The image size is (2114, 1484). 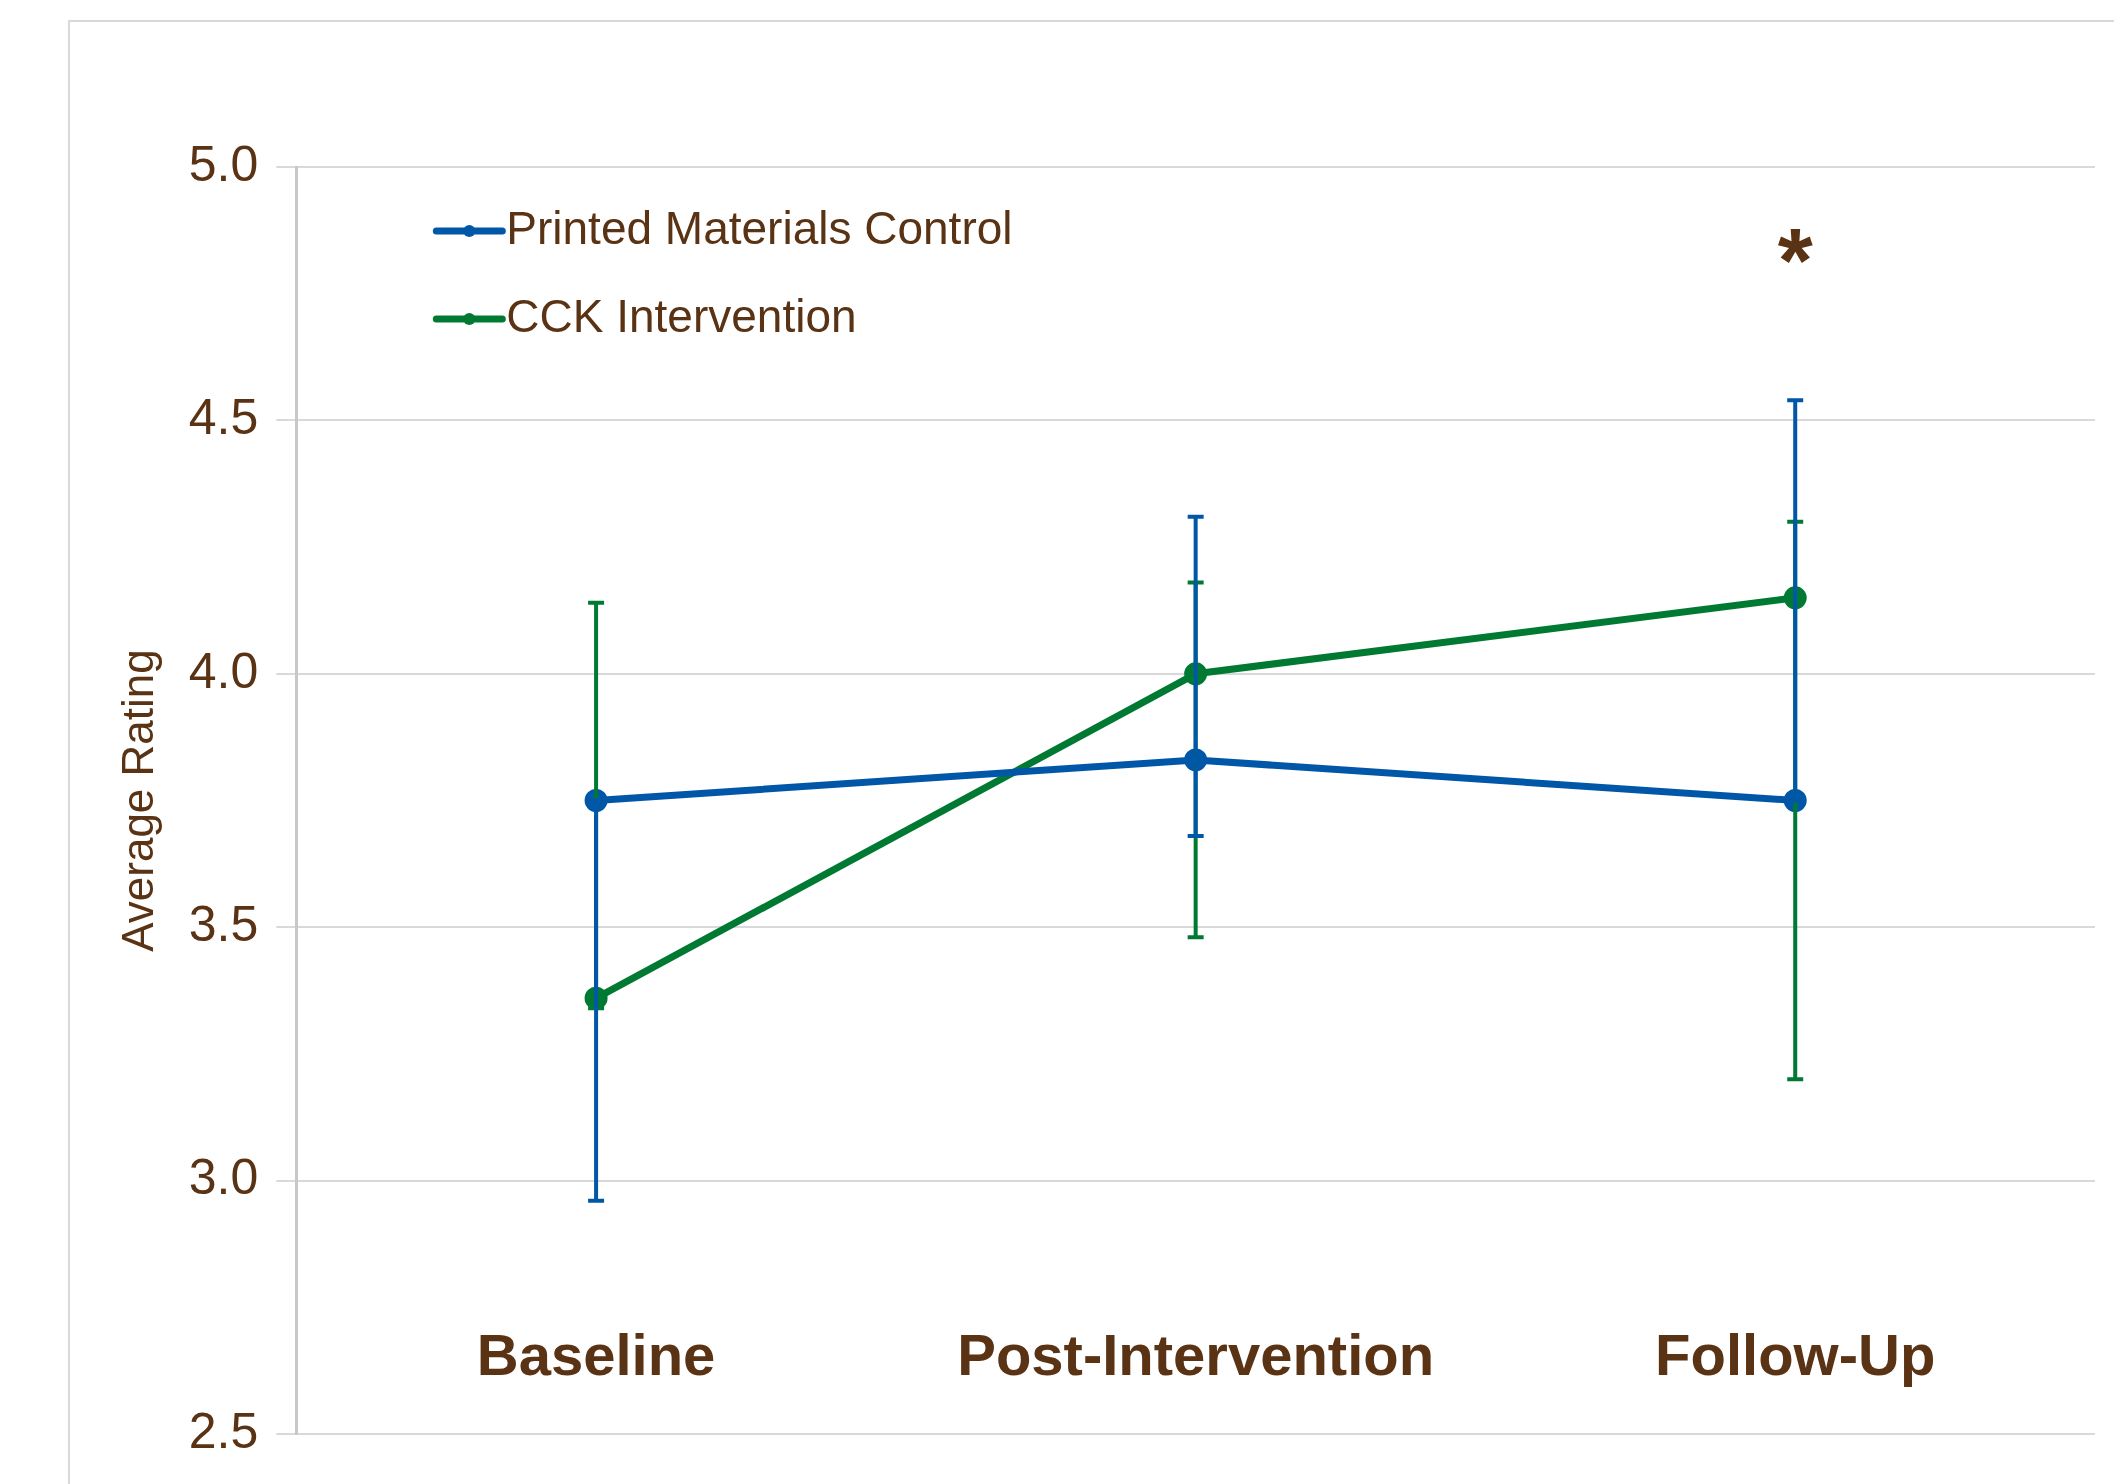 What do you see at coordinates (681, 315) in the screenshot?
I see `legend-label: CCK Intervention` at bounding box center [681, 315].